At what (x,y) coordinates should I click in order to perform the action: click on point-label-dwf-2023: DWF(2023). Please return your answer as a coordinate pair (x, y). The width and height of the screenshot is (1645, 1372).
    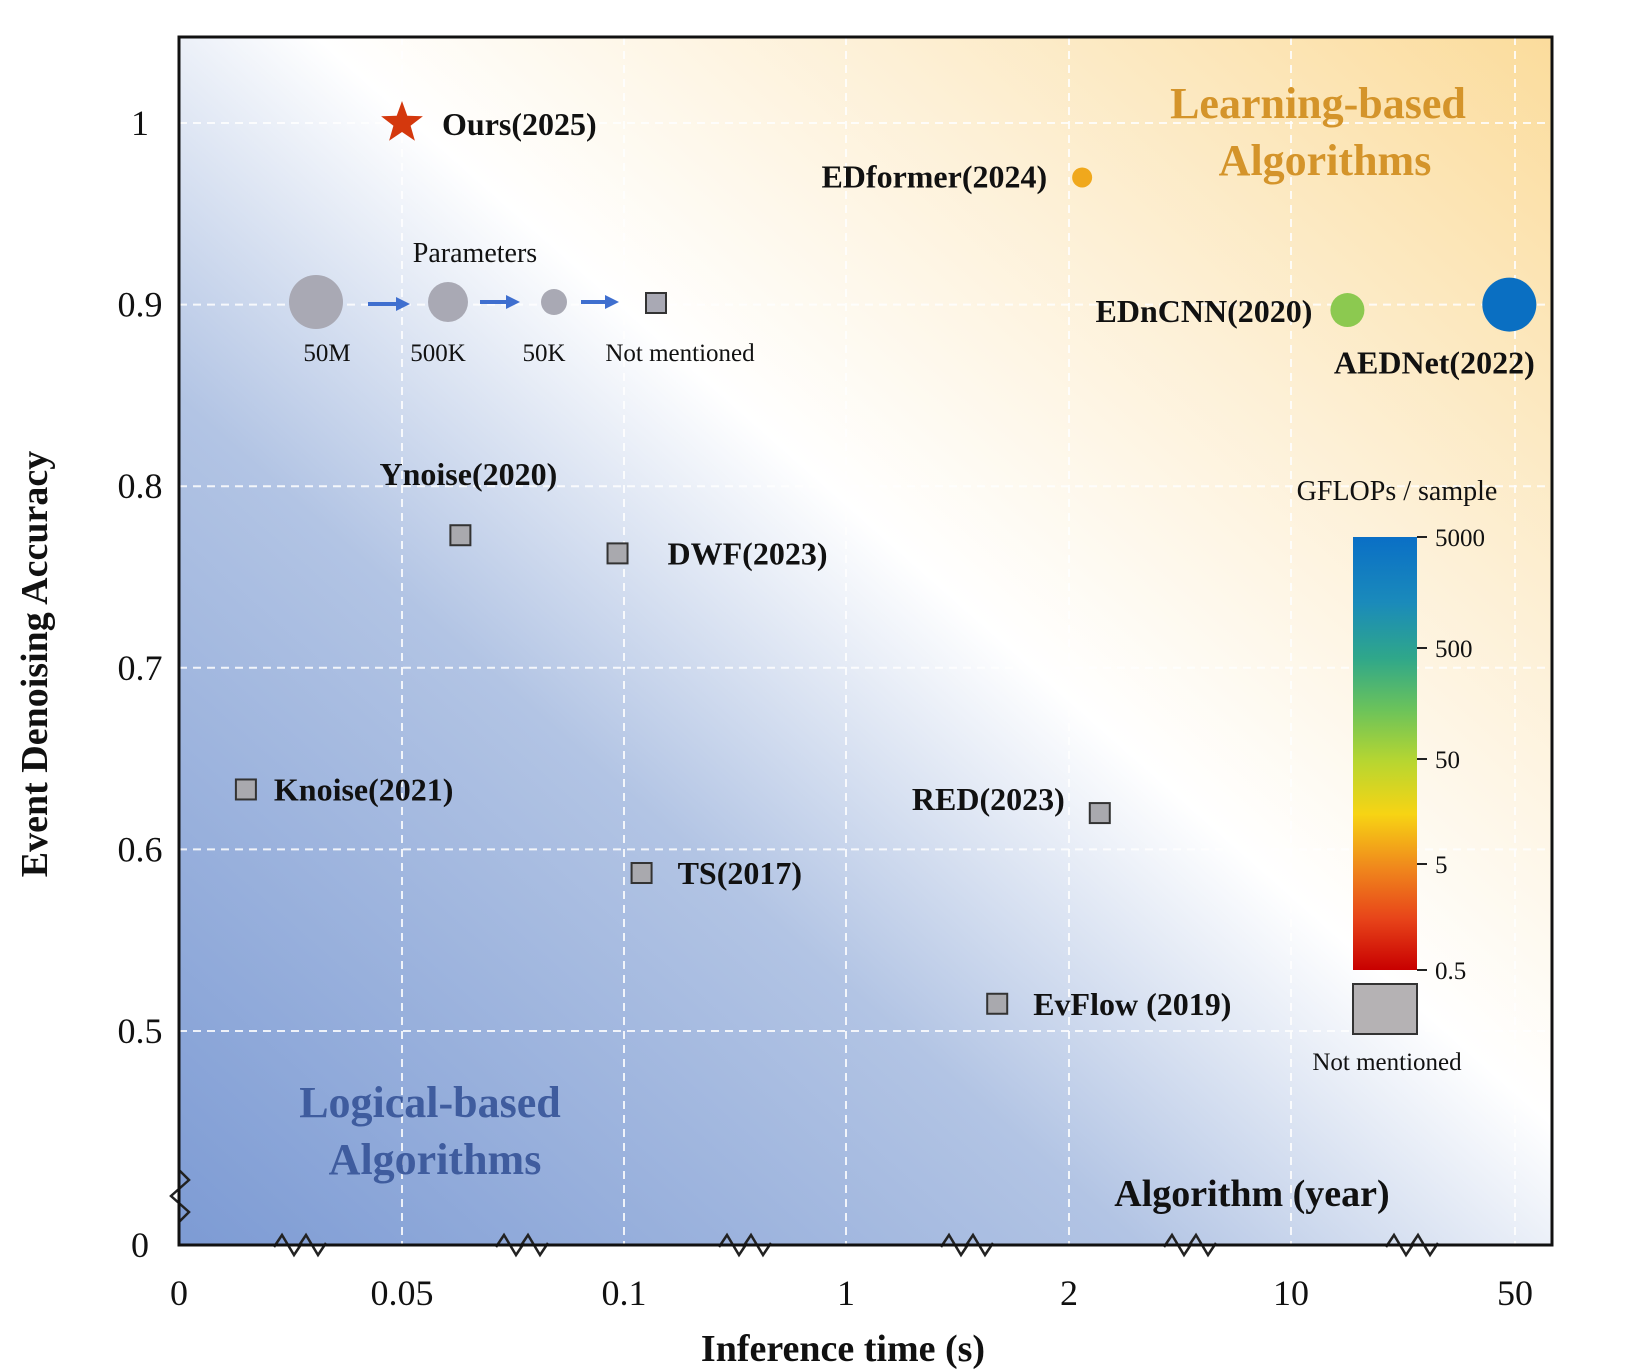
    Looking at the image, I should click on (748, 553).